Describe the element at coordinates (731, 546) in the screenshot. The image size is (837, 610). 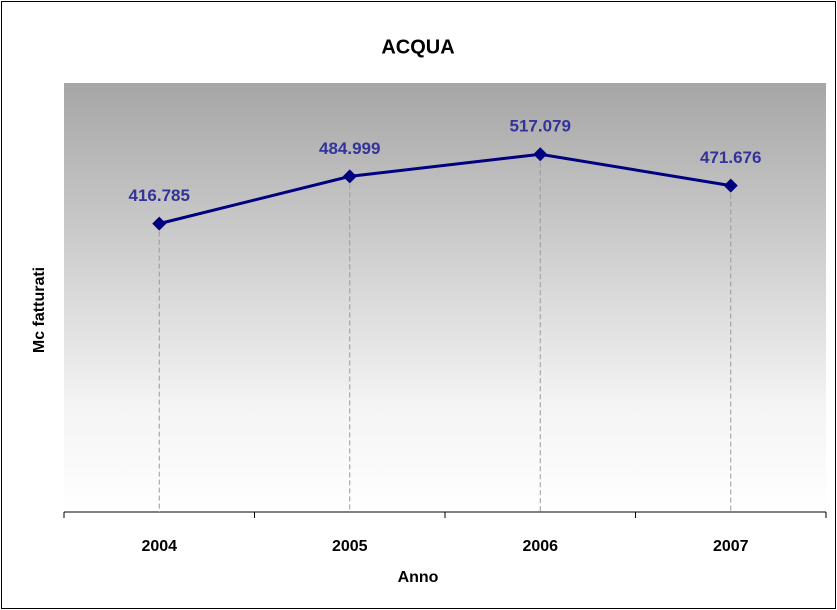
I see `x-tick-label: 2007` at that location.